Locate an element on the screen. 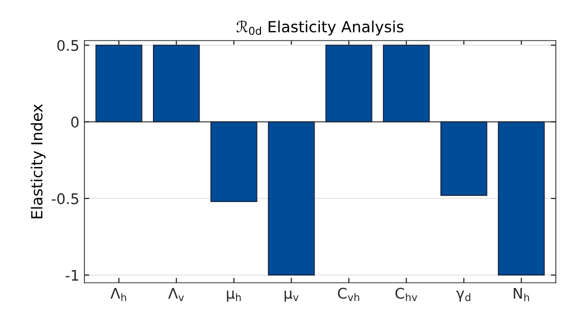 The width and height of the screenshot is (582, 325). x-tick-label: Λ$_{v}$ is located at coordinates (176, 295).